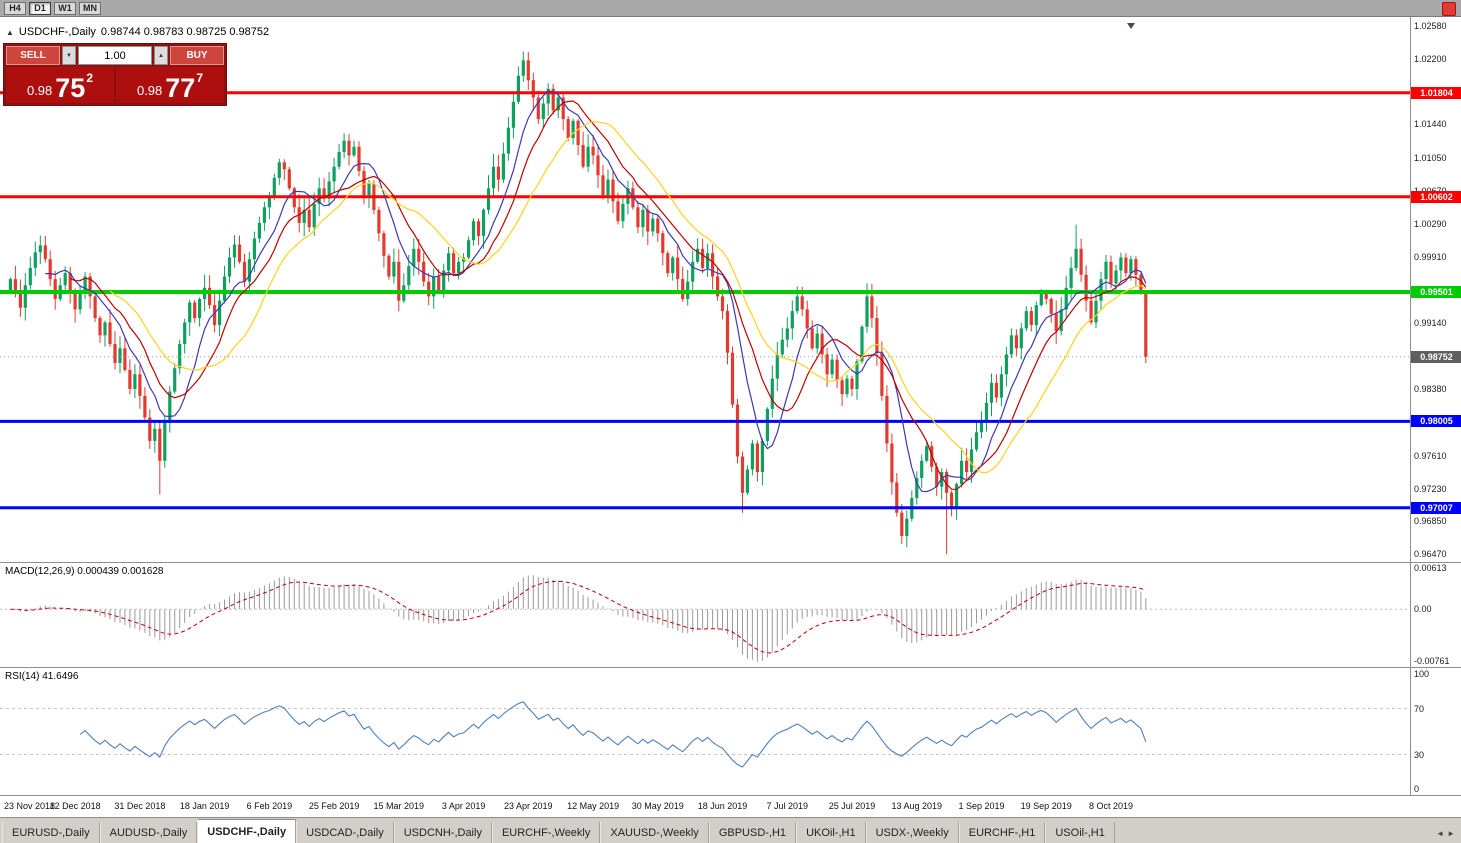  Describe the element at coordinates (787, 806) in the screenshot. I see `time-axis-label: 7 Jul 2019` at that location.